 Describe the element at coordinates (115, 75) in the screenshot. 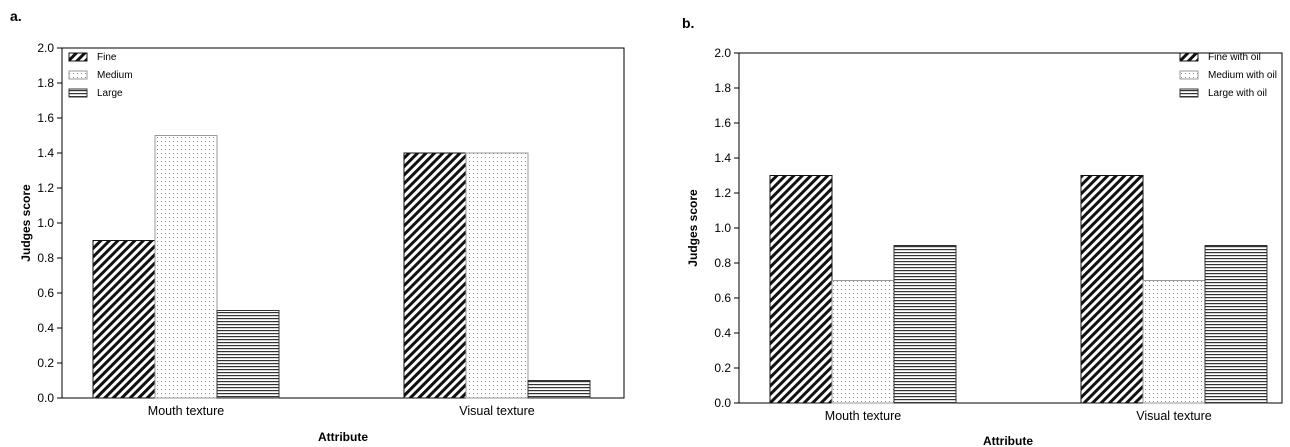

I see `legend-label: Medium` at that location.